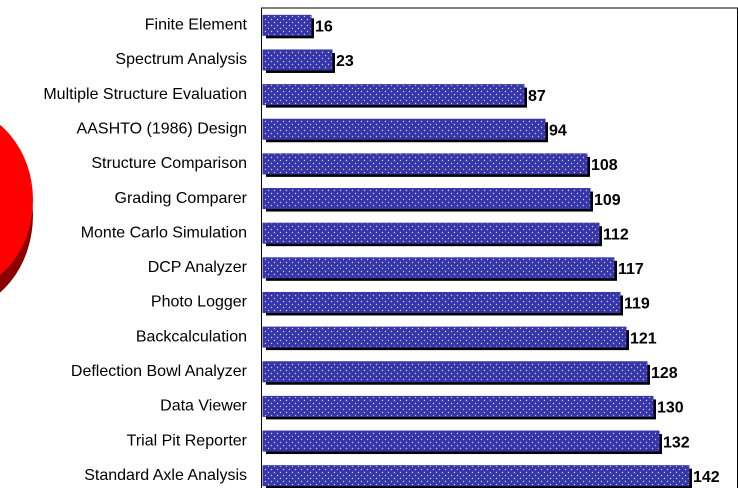 The width and height of the screenshot is (738, 488). Describe the element at coordinates (345, 61) in the screenshot. I see `value-label: 23` at that location.